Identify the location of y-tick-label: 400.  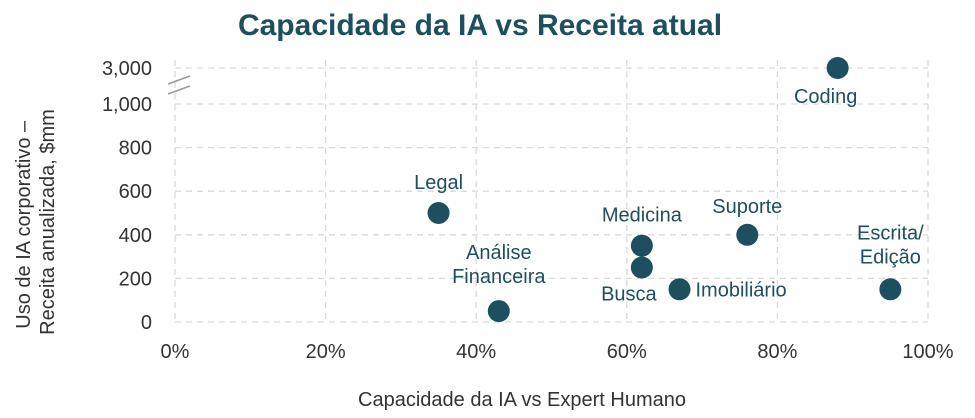
(135, 236).